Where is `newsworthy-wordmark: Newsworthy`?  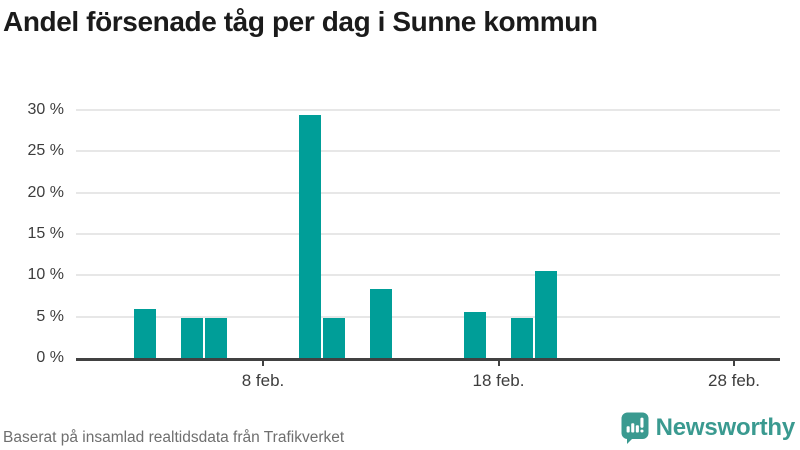 newsworthy-wordmark: Newsworthy is located at coordinates (725, 427).